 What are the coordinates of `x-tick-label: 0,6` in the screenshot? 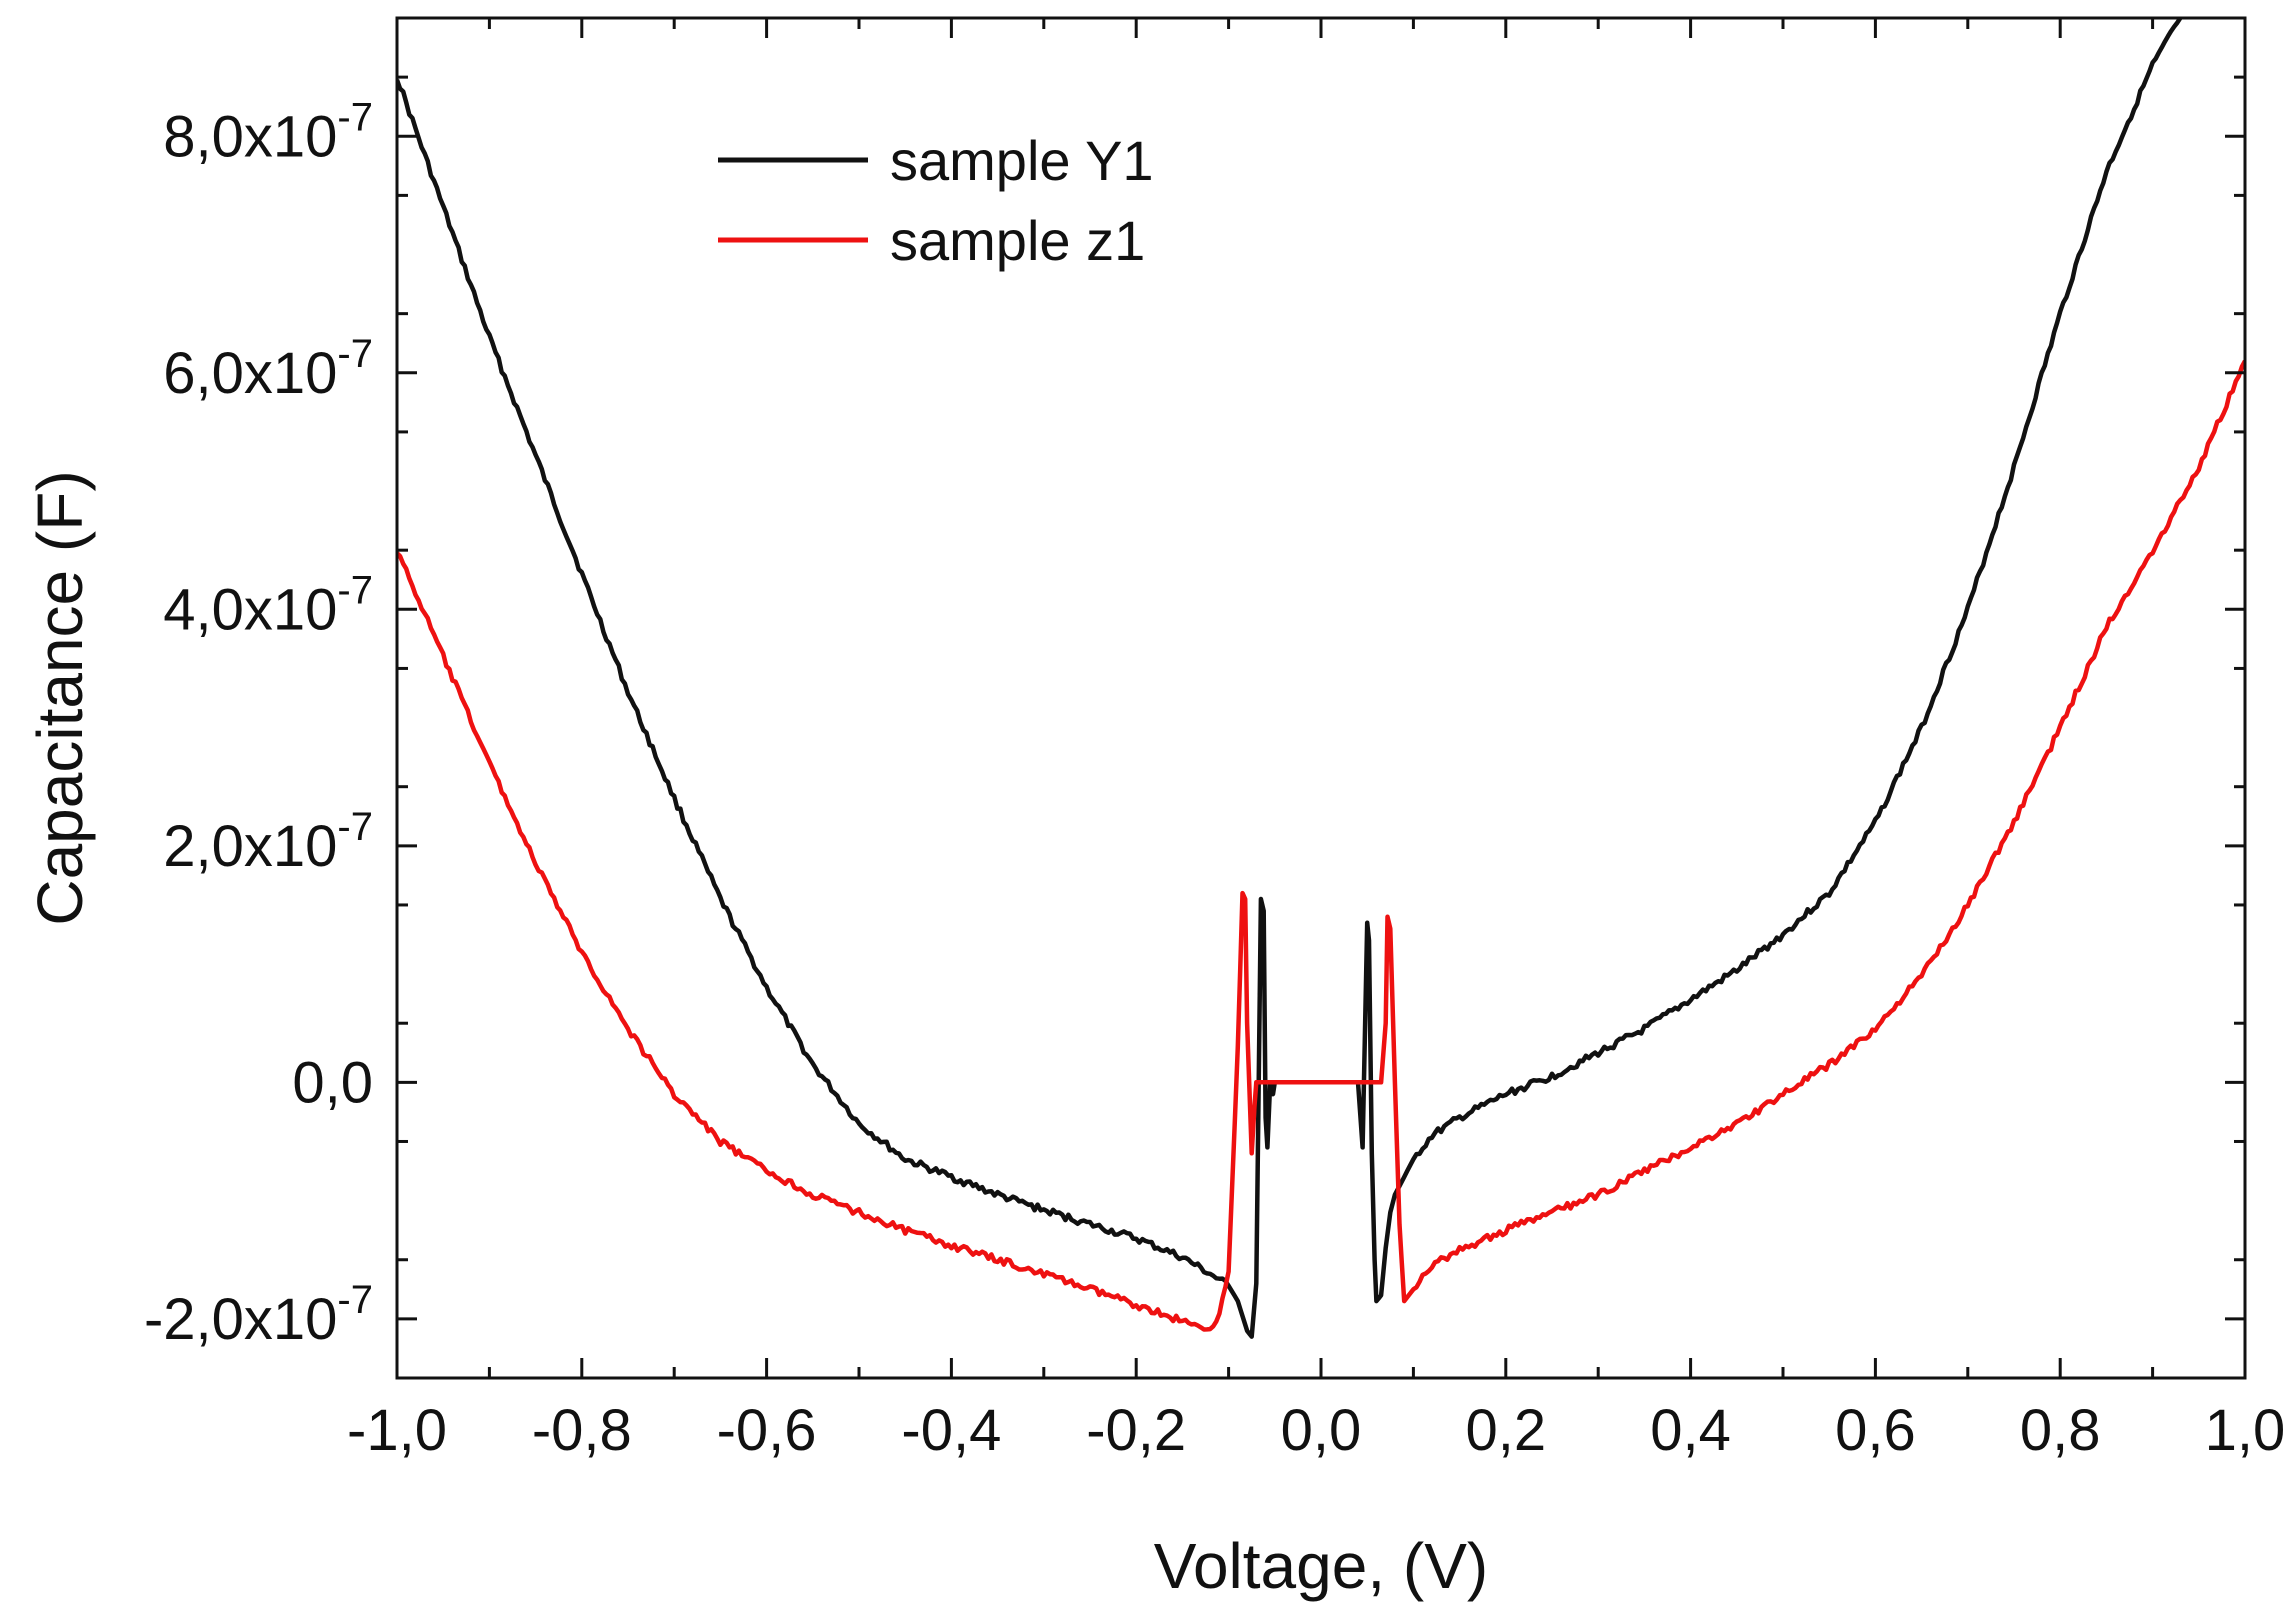 It's located at (1875, 1430).